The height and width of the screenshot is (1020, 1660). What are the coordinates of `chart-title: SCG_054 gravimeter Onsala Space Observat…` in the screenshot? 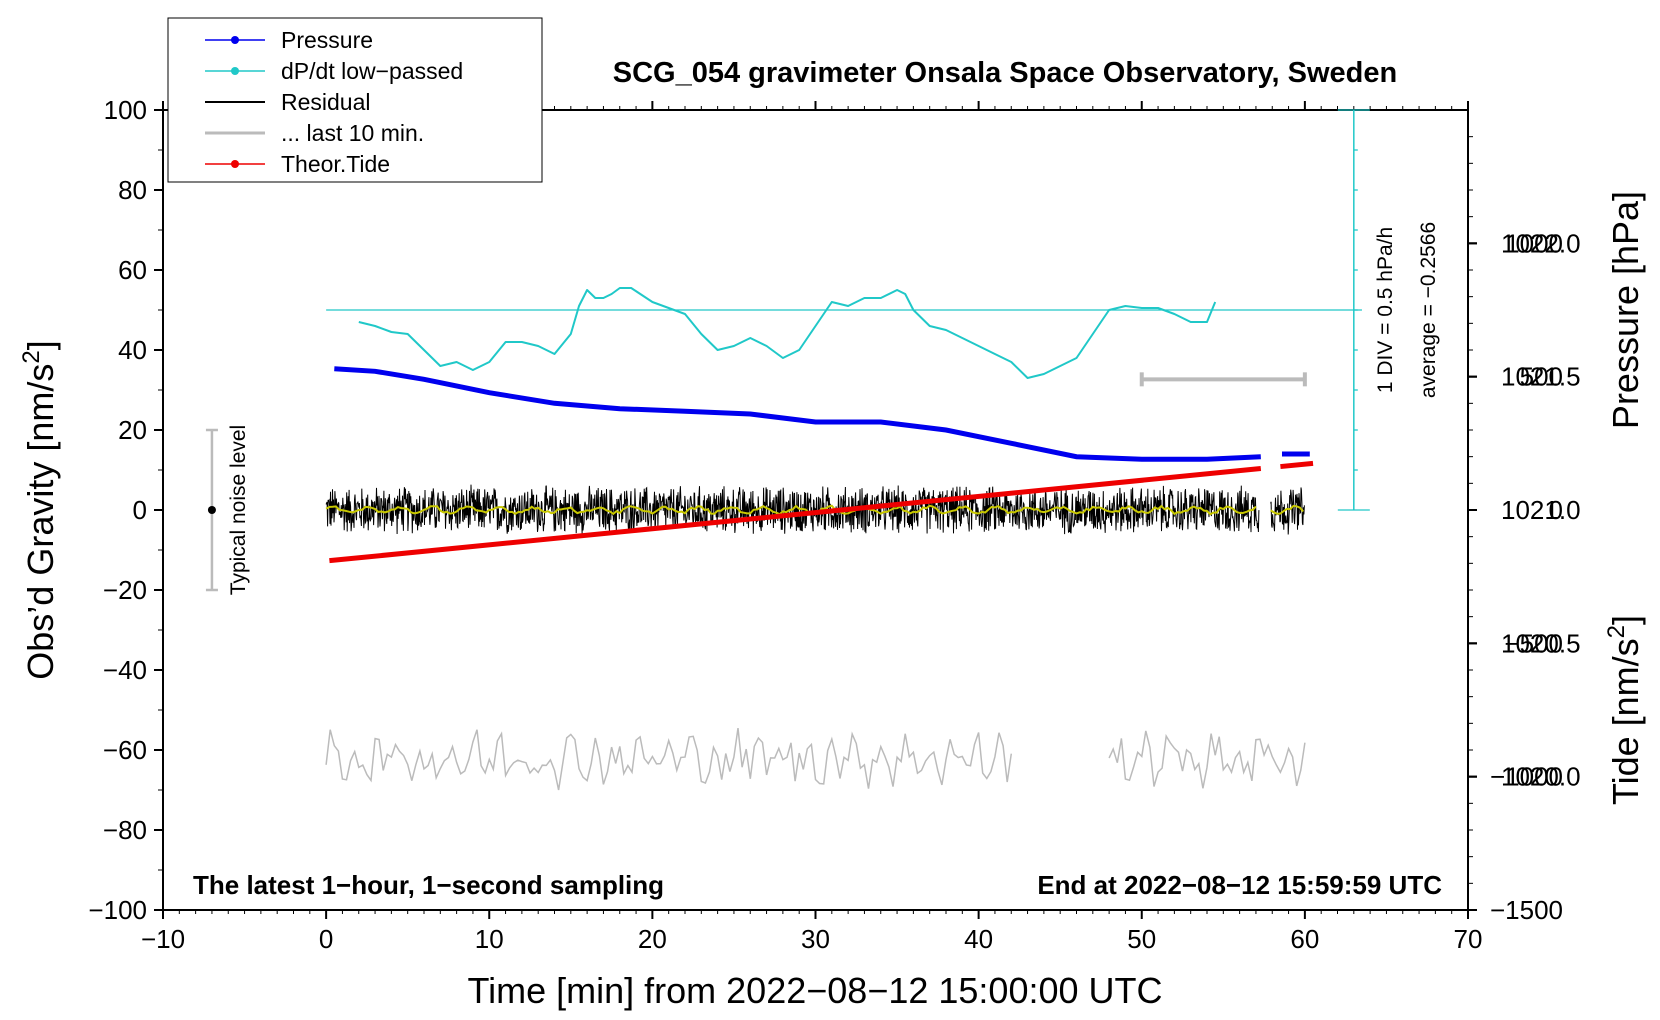 It's located at (1005, 73).